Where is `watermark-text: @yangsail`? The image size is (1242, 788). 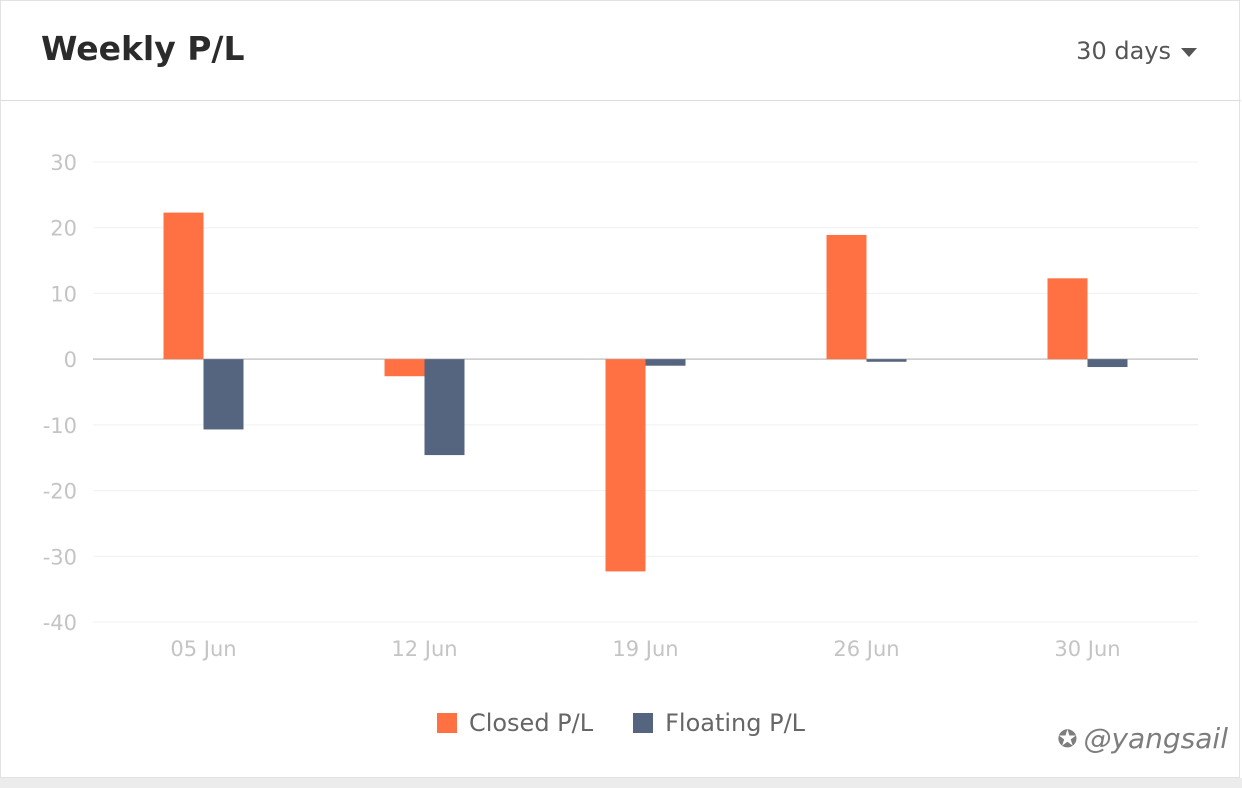
watermark-text: @yangsail is located at coordinates (1155, 738).